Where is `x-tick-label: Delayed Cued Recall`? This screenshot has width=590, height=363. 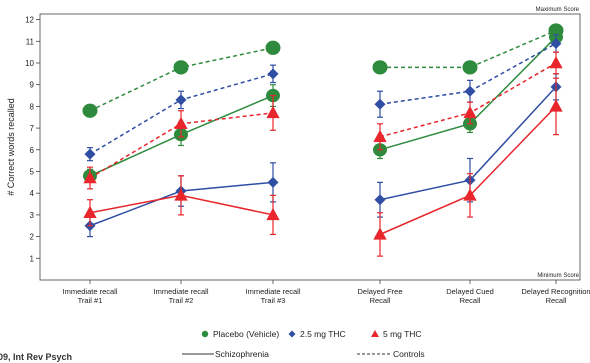
x-tick-label: Delayed Cued Recall is located at coordinates (470, 296).